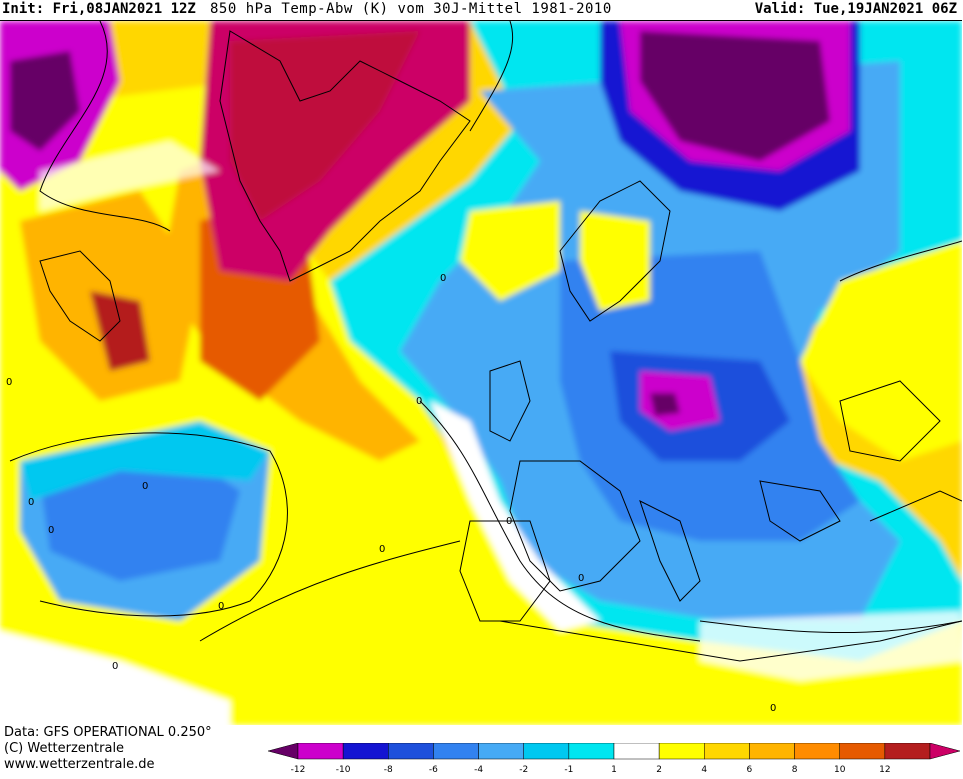 This screenshot has width=963, height=779. What do you see at coordinates (670, 551) in the screenshot?
I see `coast-italy` at bounding box center [670, 551].